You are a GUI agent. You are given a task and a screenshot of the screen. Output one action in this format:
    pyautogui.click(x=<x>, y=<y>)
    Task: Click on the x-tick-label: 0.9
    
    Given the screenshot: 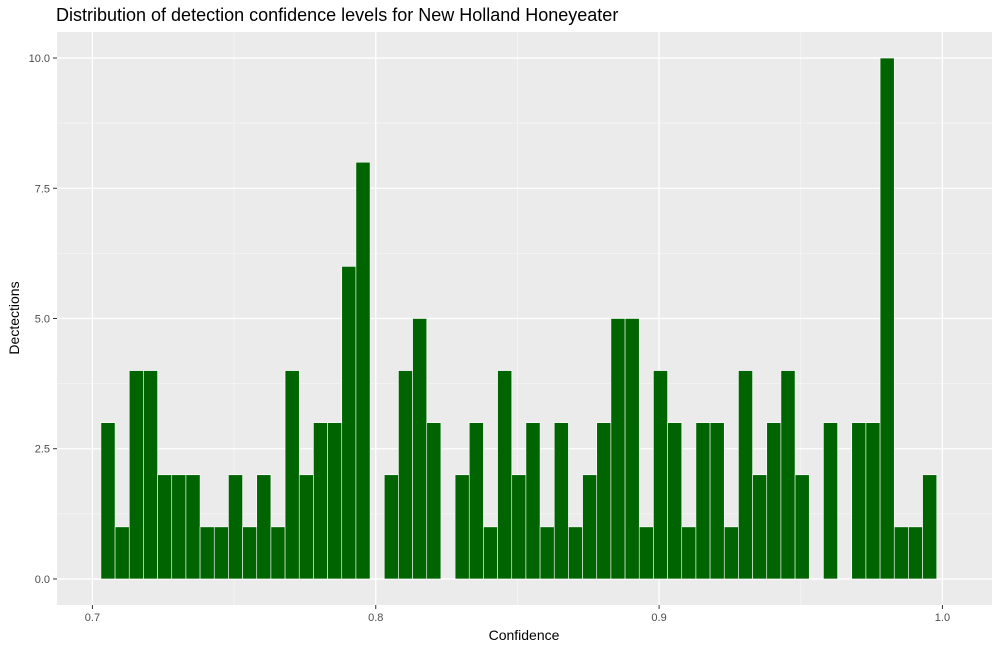 What is the action you would take?
    pyautogui.click(x=658, y=618)
    